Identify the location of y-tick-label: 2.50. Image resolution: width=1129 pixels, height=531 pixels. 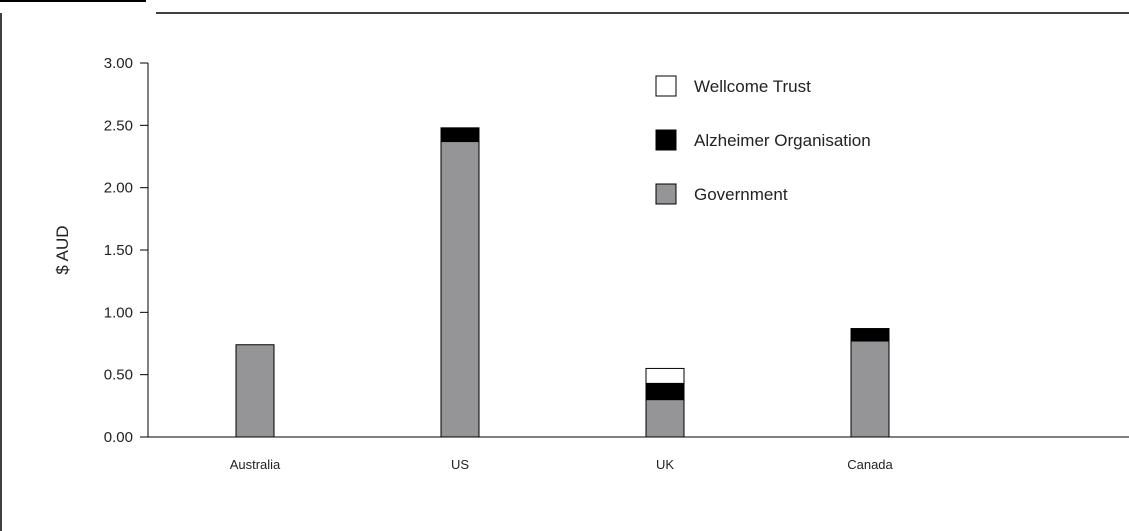
(118, 125).